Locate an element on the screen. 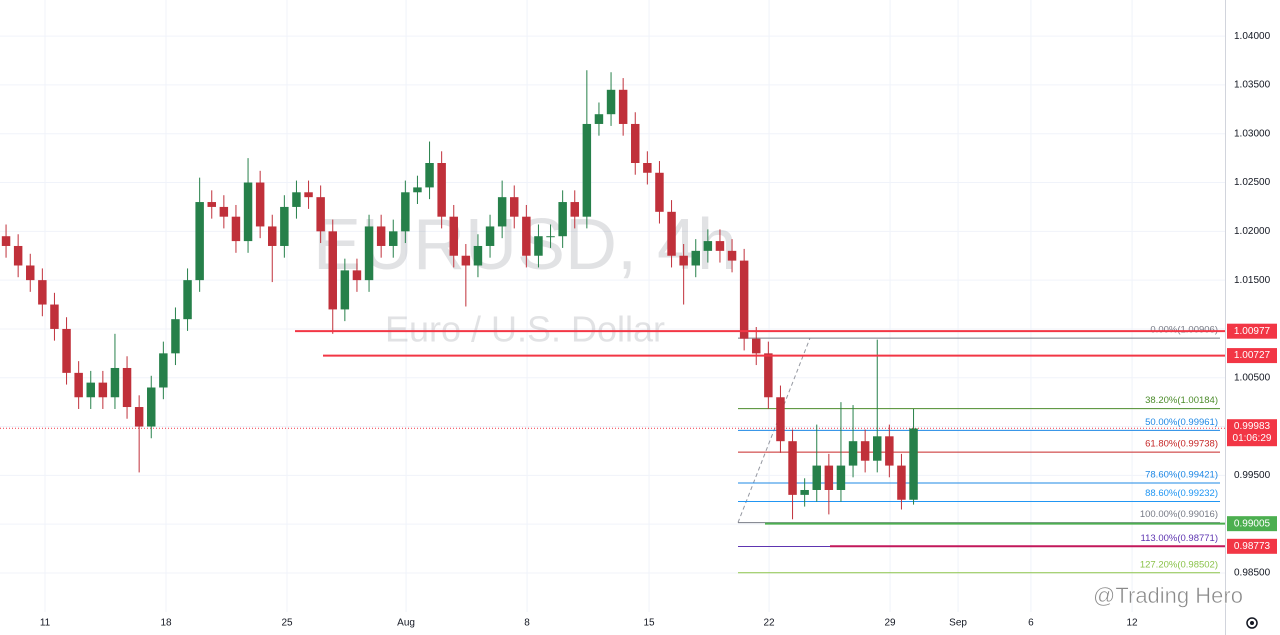  x-tick-label: 25 is located at coordinates (287, 623).